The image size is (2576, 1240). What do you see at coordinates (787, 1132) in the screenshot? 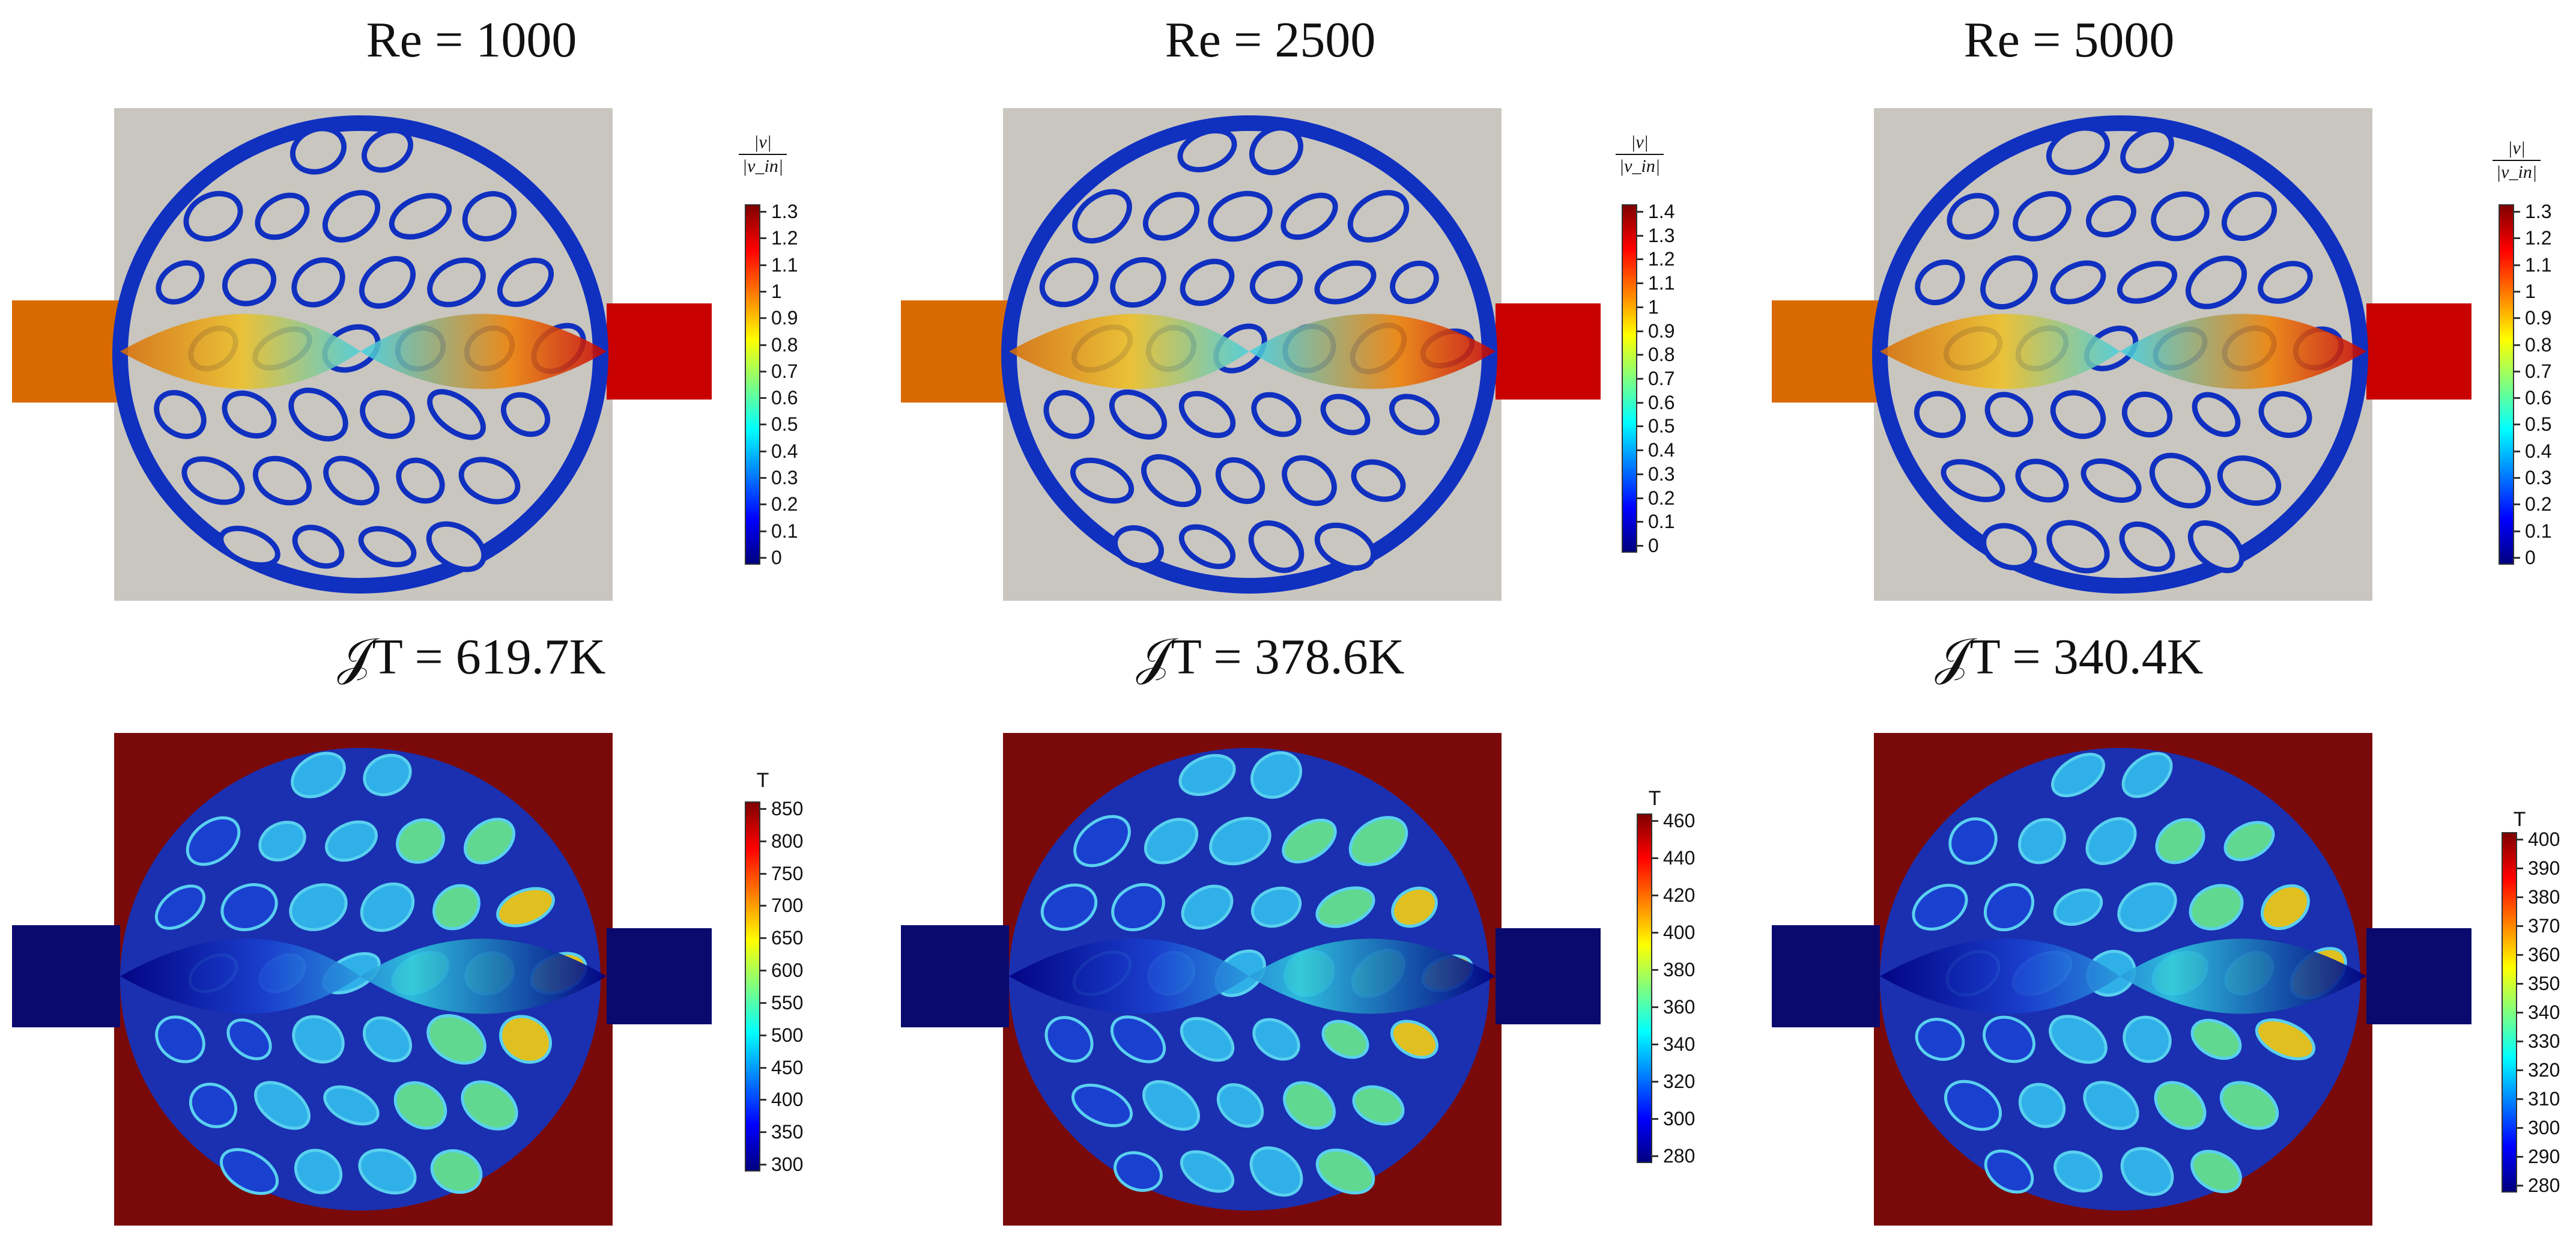
I see `colorbar-tick-label: 350` at bounding box center [787, 1132].